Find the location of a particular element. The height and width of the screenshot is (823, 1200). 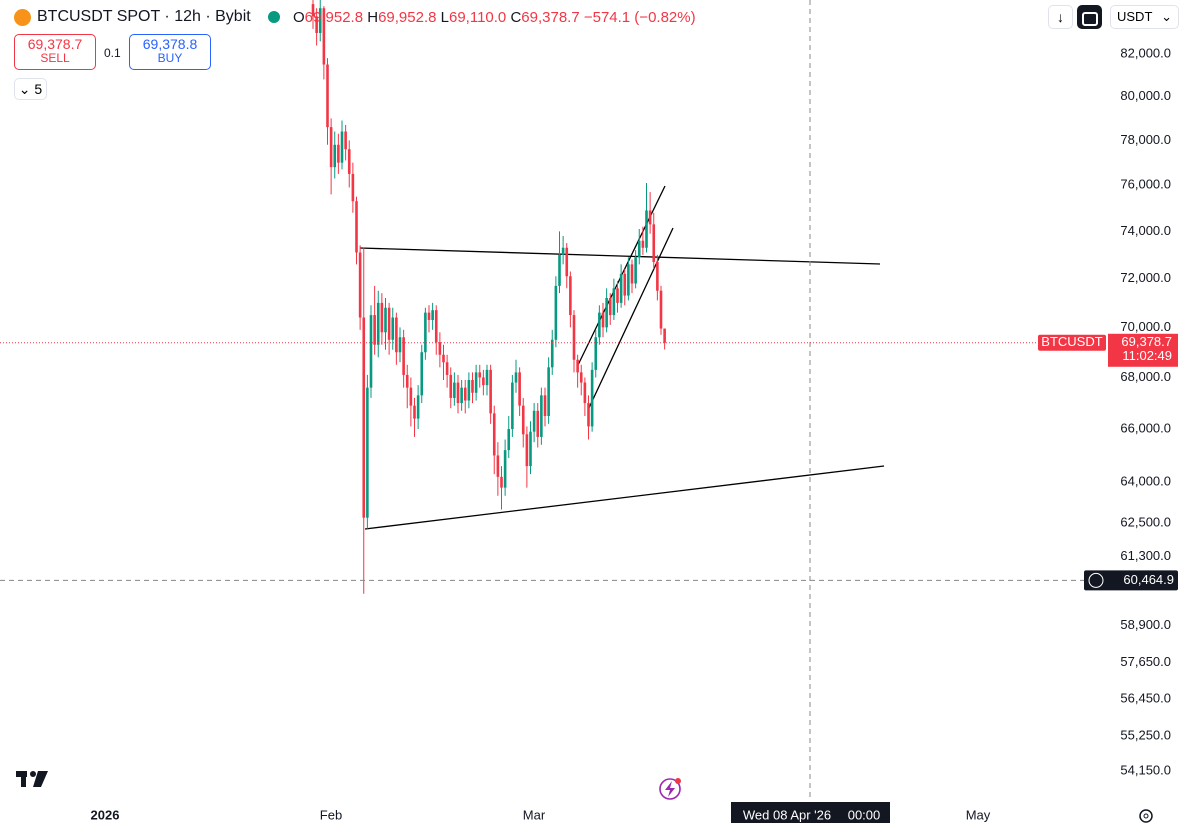

settings-icon is located at coordinates (1146, 816).